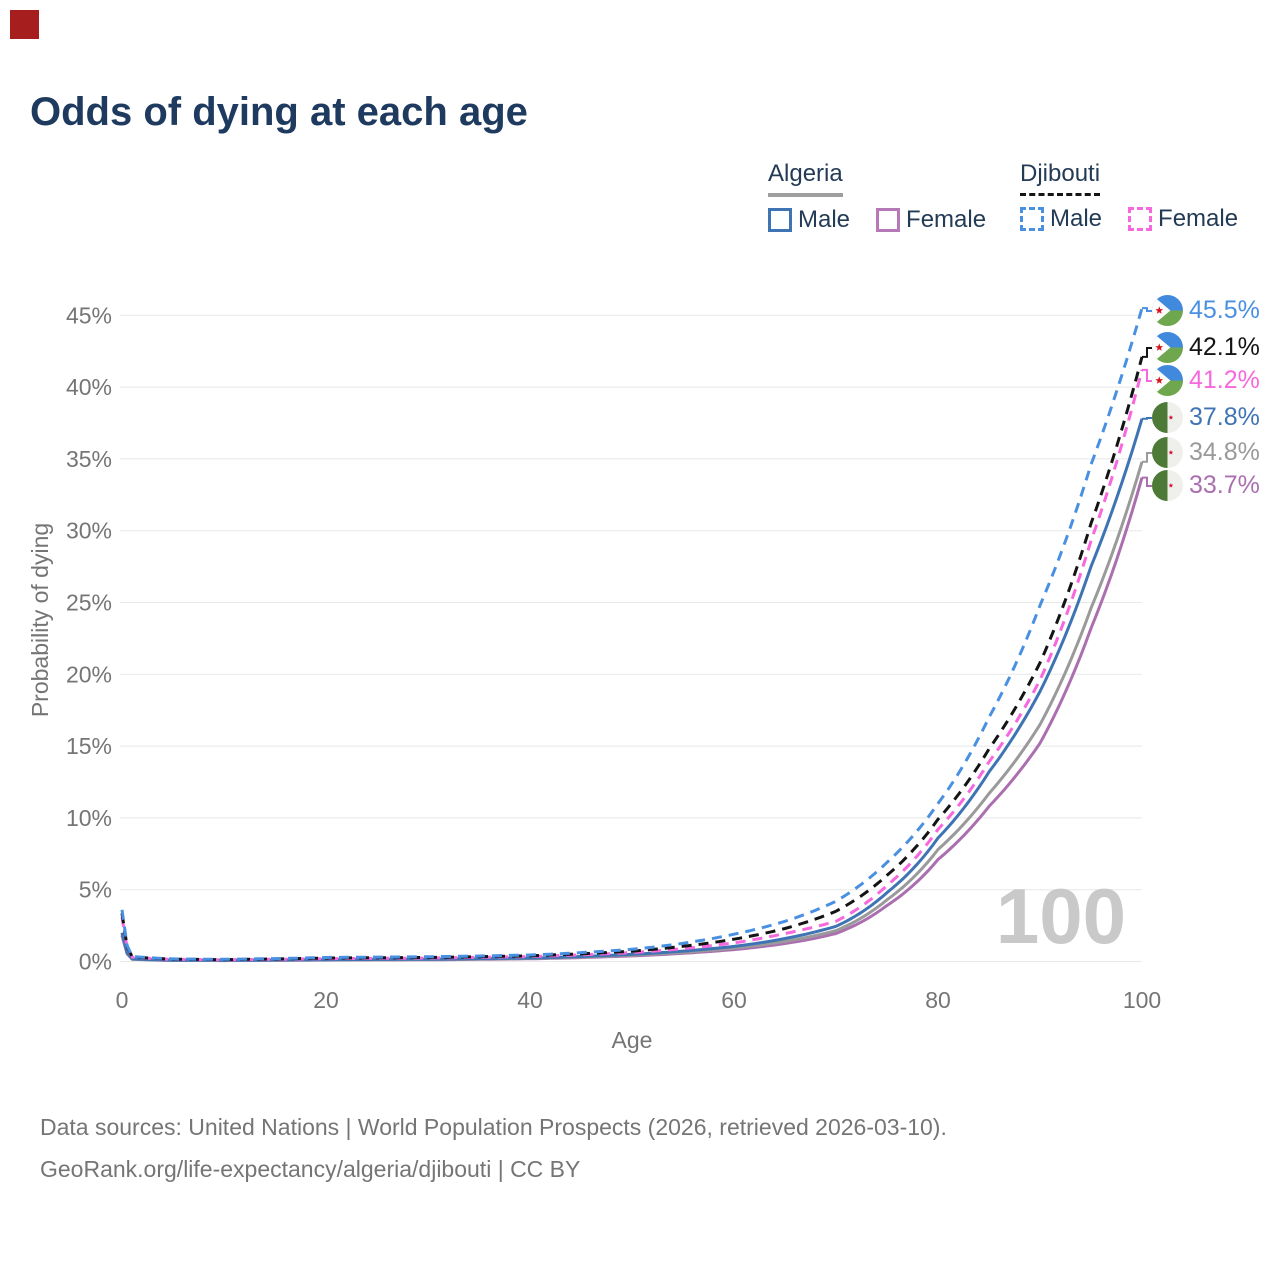 Image resolution: width=1280 pixels, height=1280 pixels. I want to click on x-tick-label: 40, so click(530, 1000).